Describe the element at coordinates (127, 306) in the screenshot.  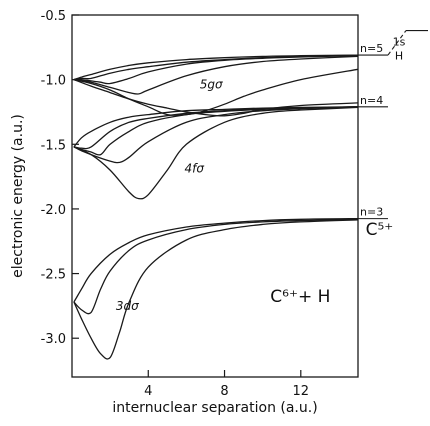
I see `annotation-2: 3dσ` at that location.